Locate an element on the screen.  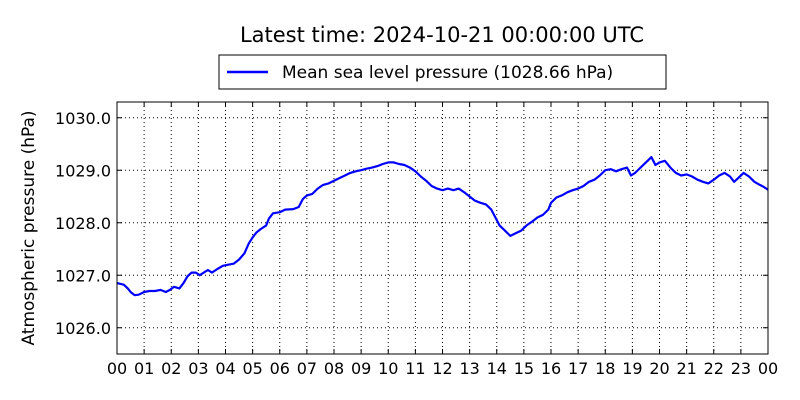
x-tick-label: 15 is located at coordinates (524, 368).